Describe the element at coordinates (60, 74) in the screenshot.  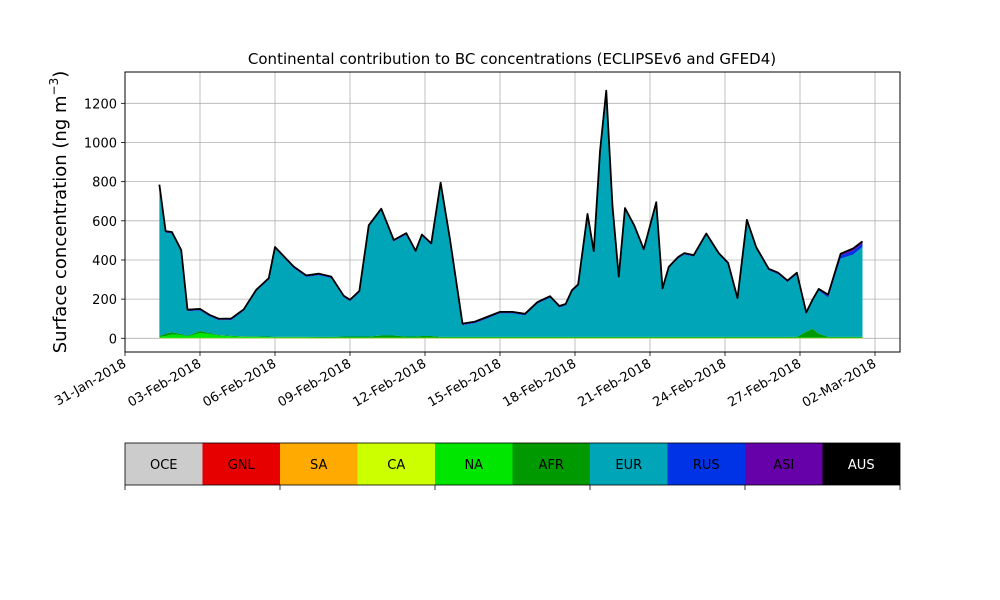
I see `y-axis-label-close: )` at that location.